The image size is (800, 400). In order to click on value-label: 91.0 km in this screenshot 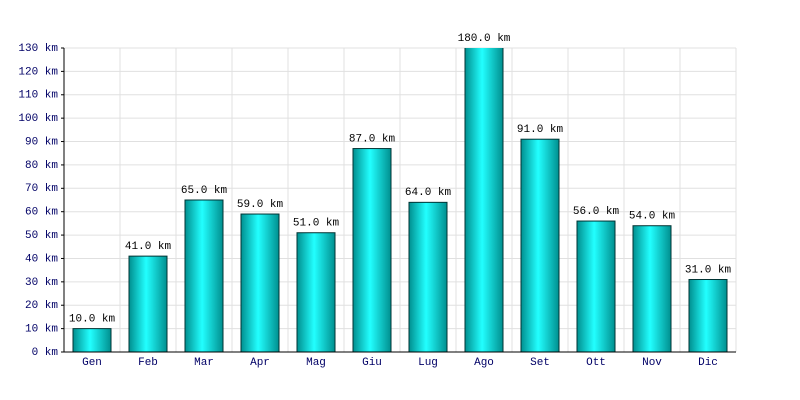, I will do `click(540, 130)`.